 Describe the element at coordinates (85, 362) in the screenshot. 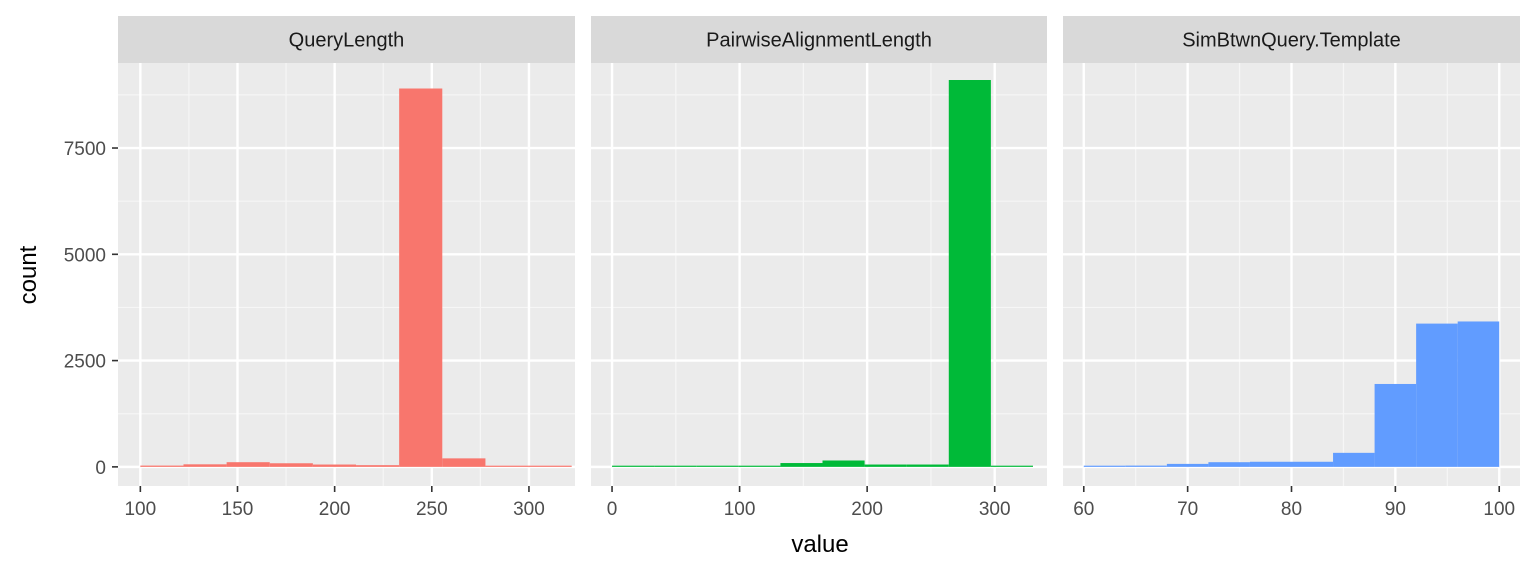

I see `y-tick-label: 2500` at that location.